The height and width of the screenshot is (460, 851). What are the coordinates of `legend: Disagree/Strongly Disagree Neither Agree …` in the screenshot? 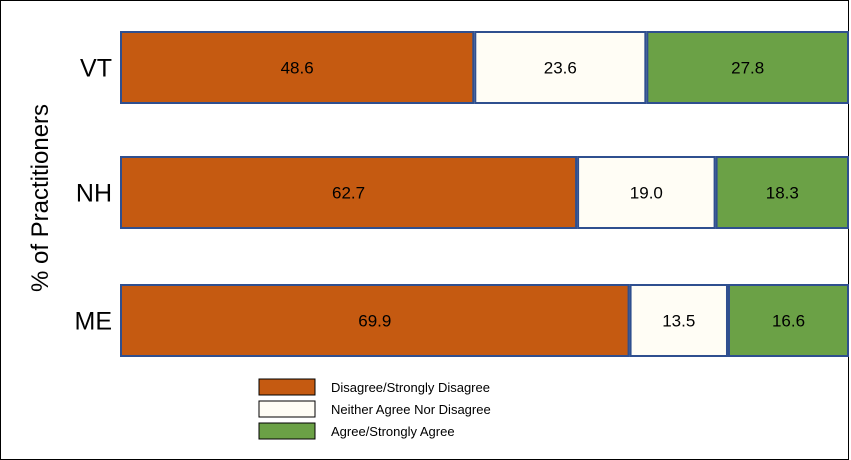 It's located at (374, 409).